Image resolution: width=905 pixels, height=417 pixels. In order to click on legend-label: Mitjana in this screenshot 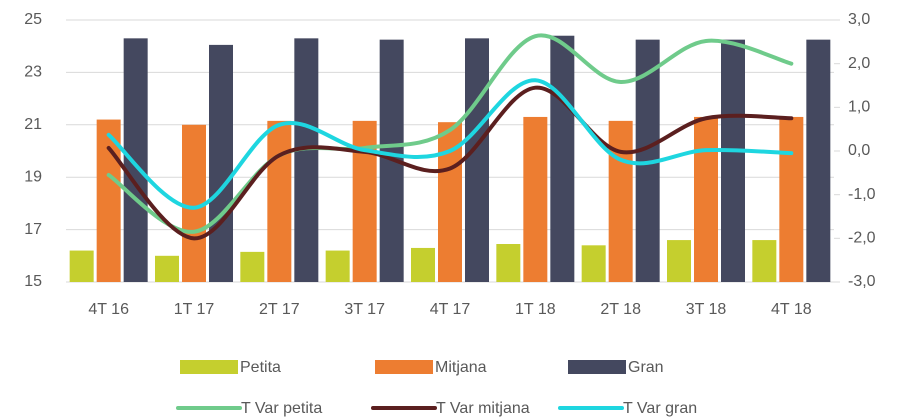, I will do `click(461, 367)`.